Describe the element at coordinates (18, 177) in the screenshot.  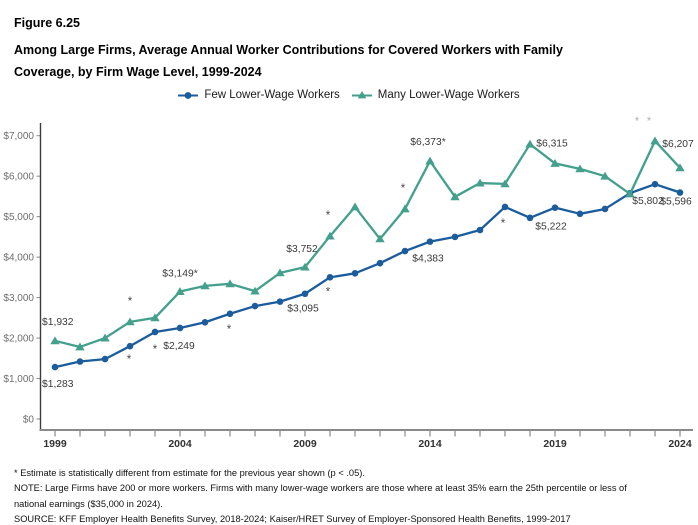
I see `y-axis-label: $6,000` at that location.